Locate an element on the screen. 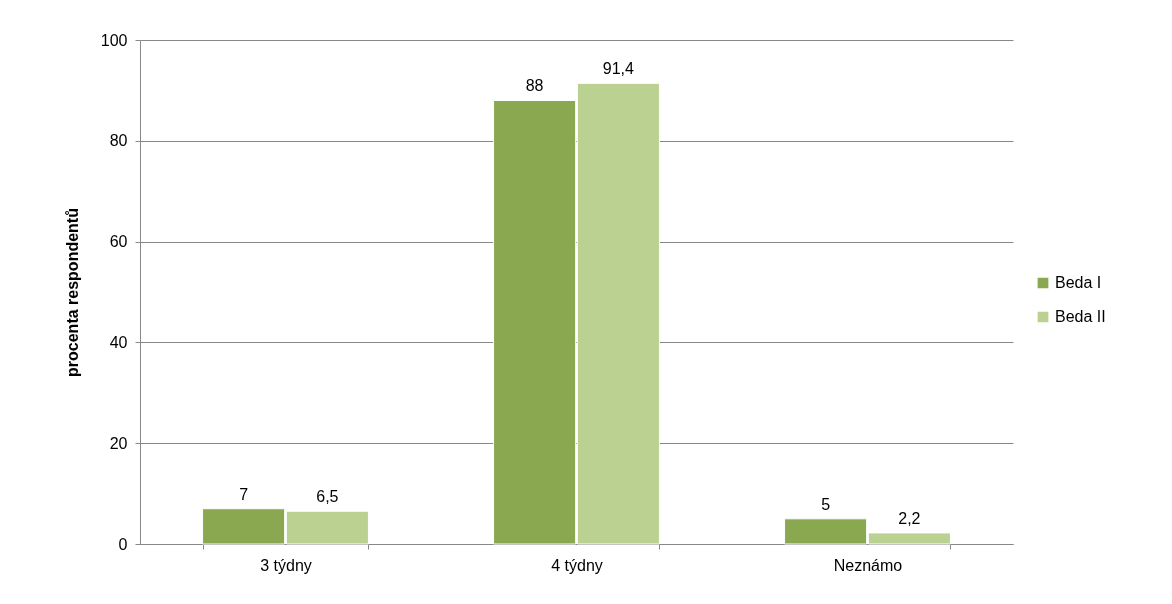 This screenshot has height=604, width=1172. data-label: 88 is located at coordinates (534, 86).